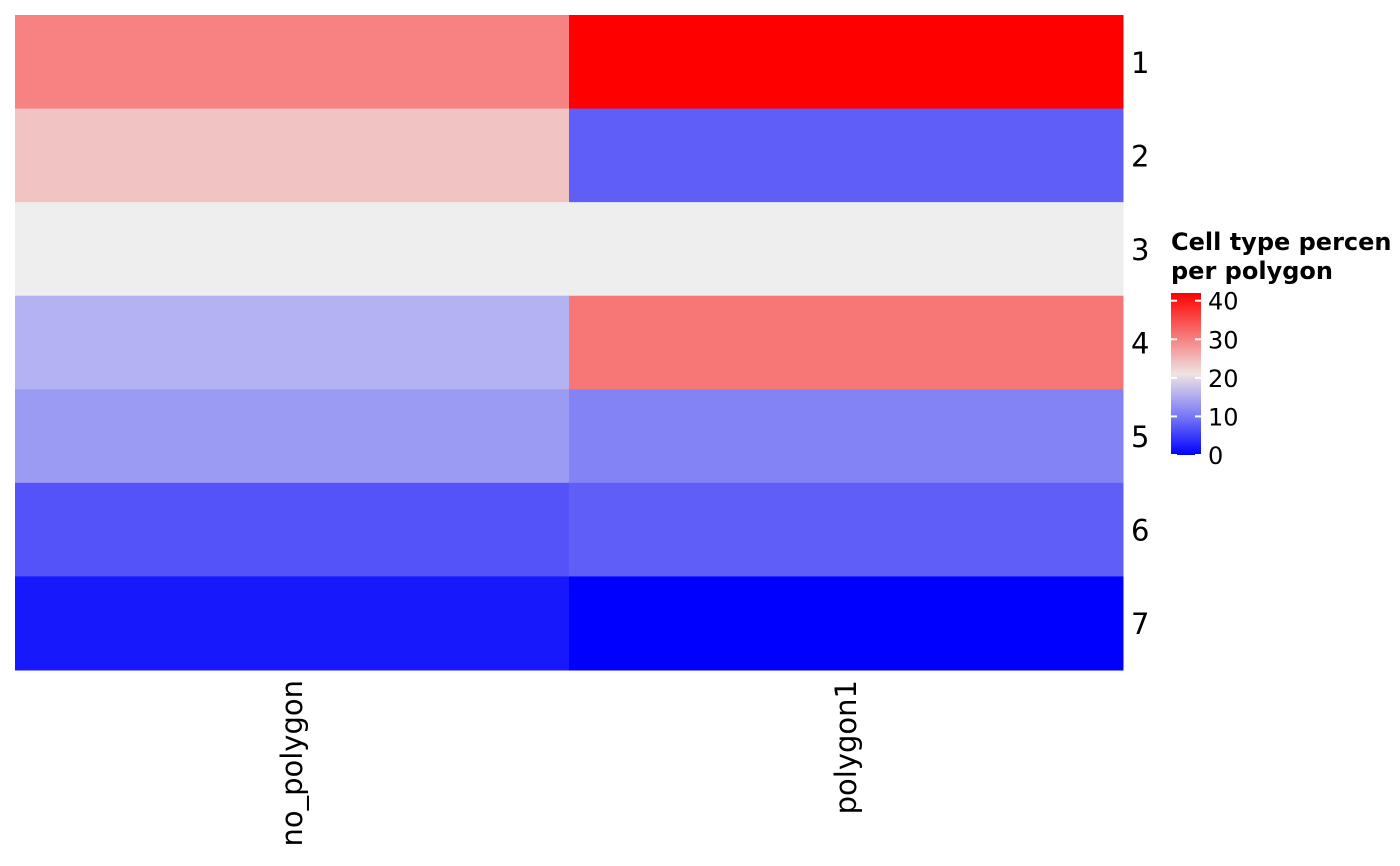  What do you see at coordinates (1215, 456) in the screenshot?
I see `legend-tick-label-0: 0` at bounding box center [1215, 456].